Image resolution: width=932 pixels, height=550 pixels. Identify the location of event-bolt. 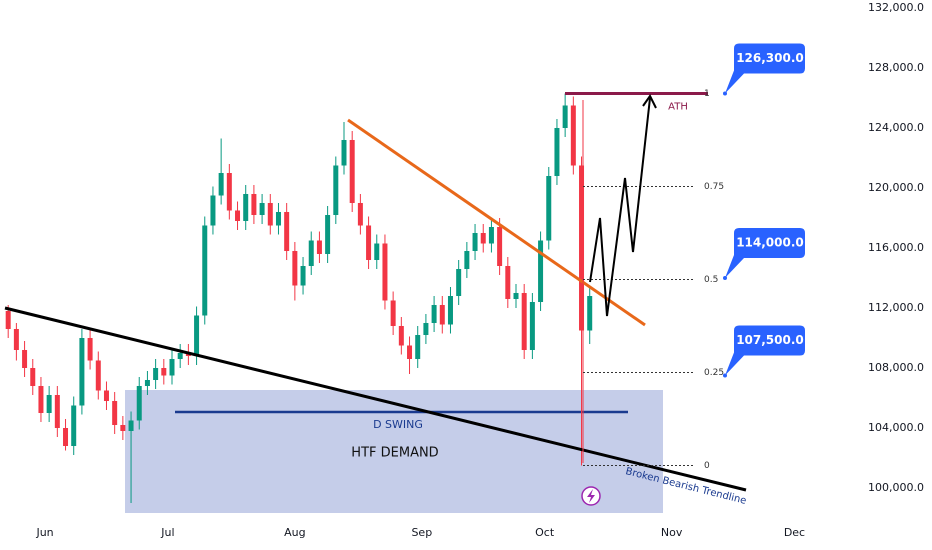
(591, 496).